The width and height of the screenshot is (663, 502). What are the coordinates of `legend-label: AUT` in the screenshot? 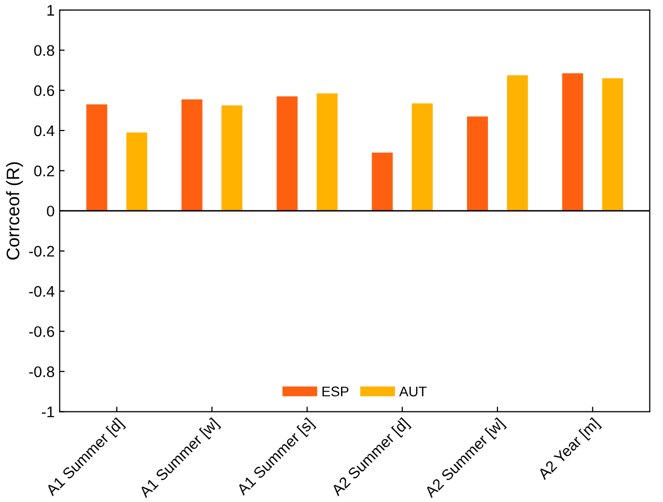 It's located at (413, 391).